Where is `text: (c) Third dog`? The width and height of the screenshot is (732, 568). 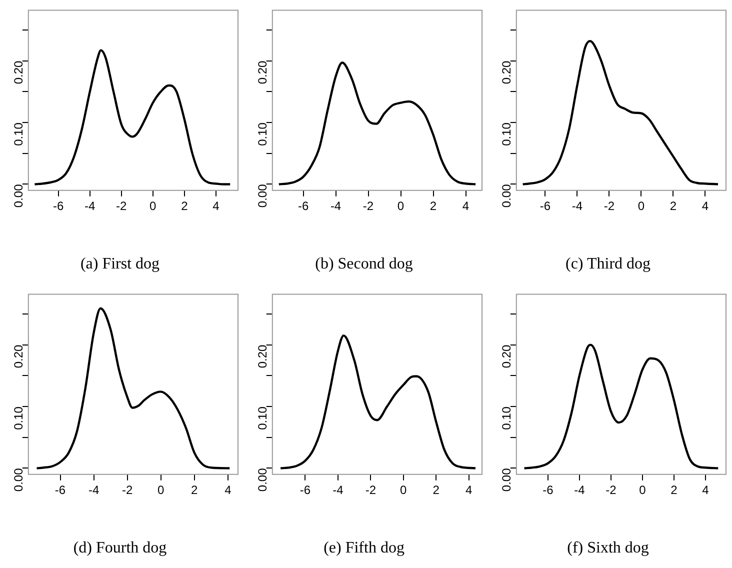 text: (c) Third dog is located at coordinates (608, 264).